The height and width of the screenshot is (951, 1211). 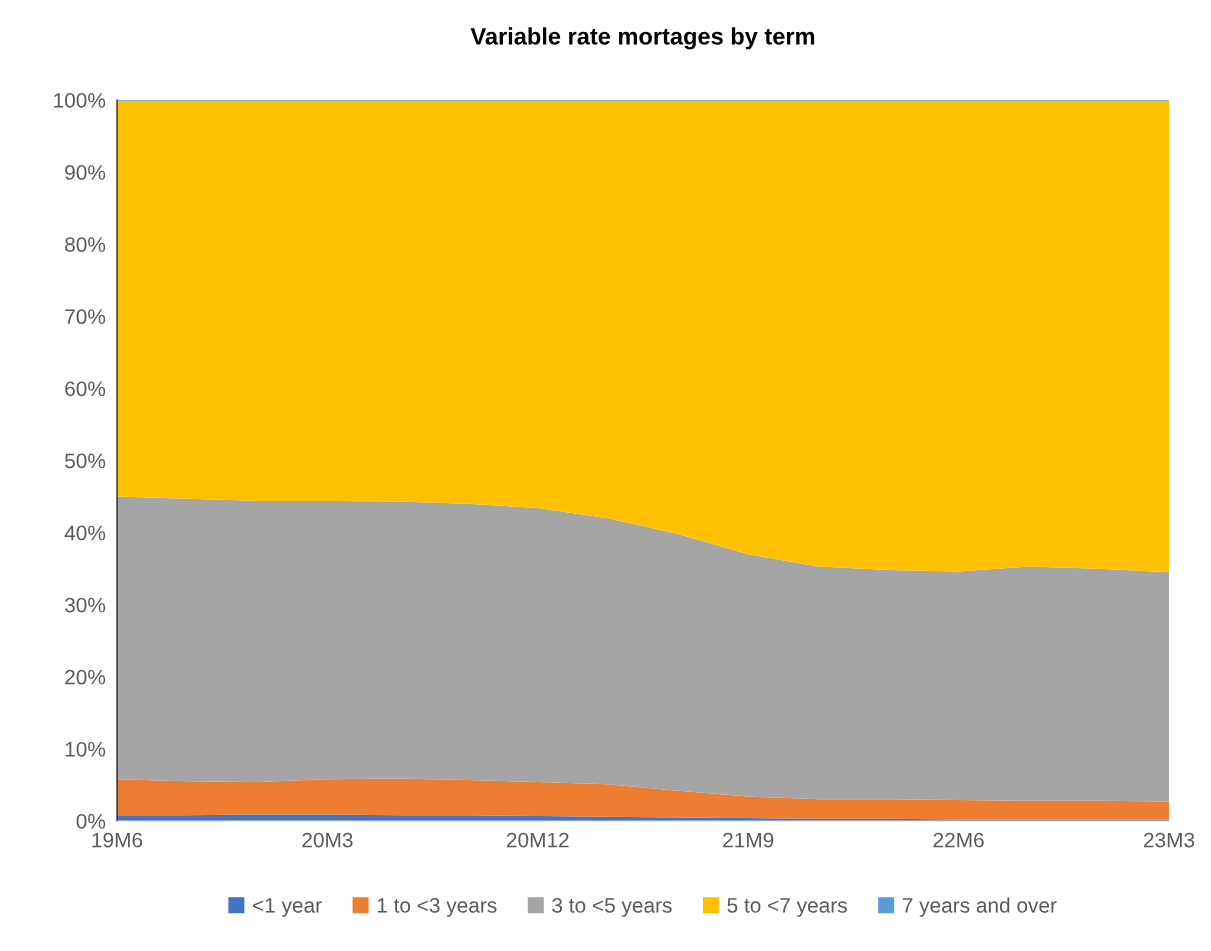 I want to click on x-tick-label: 20M12, so click(x=538, y=840).